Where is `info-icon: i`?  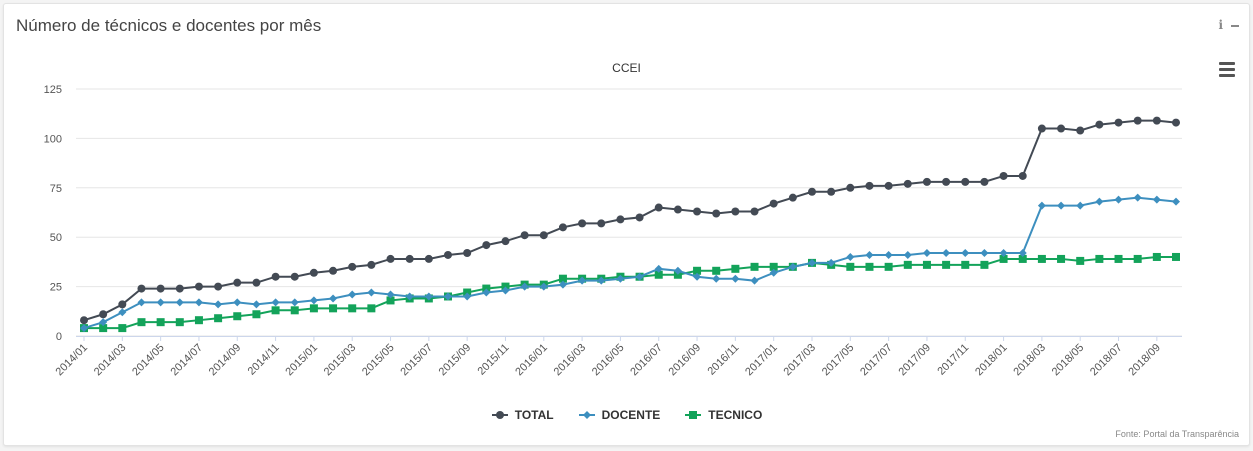 info-icon: i is located at coordinates (1220, 25).